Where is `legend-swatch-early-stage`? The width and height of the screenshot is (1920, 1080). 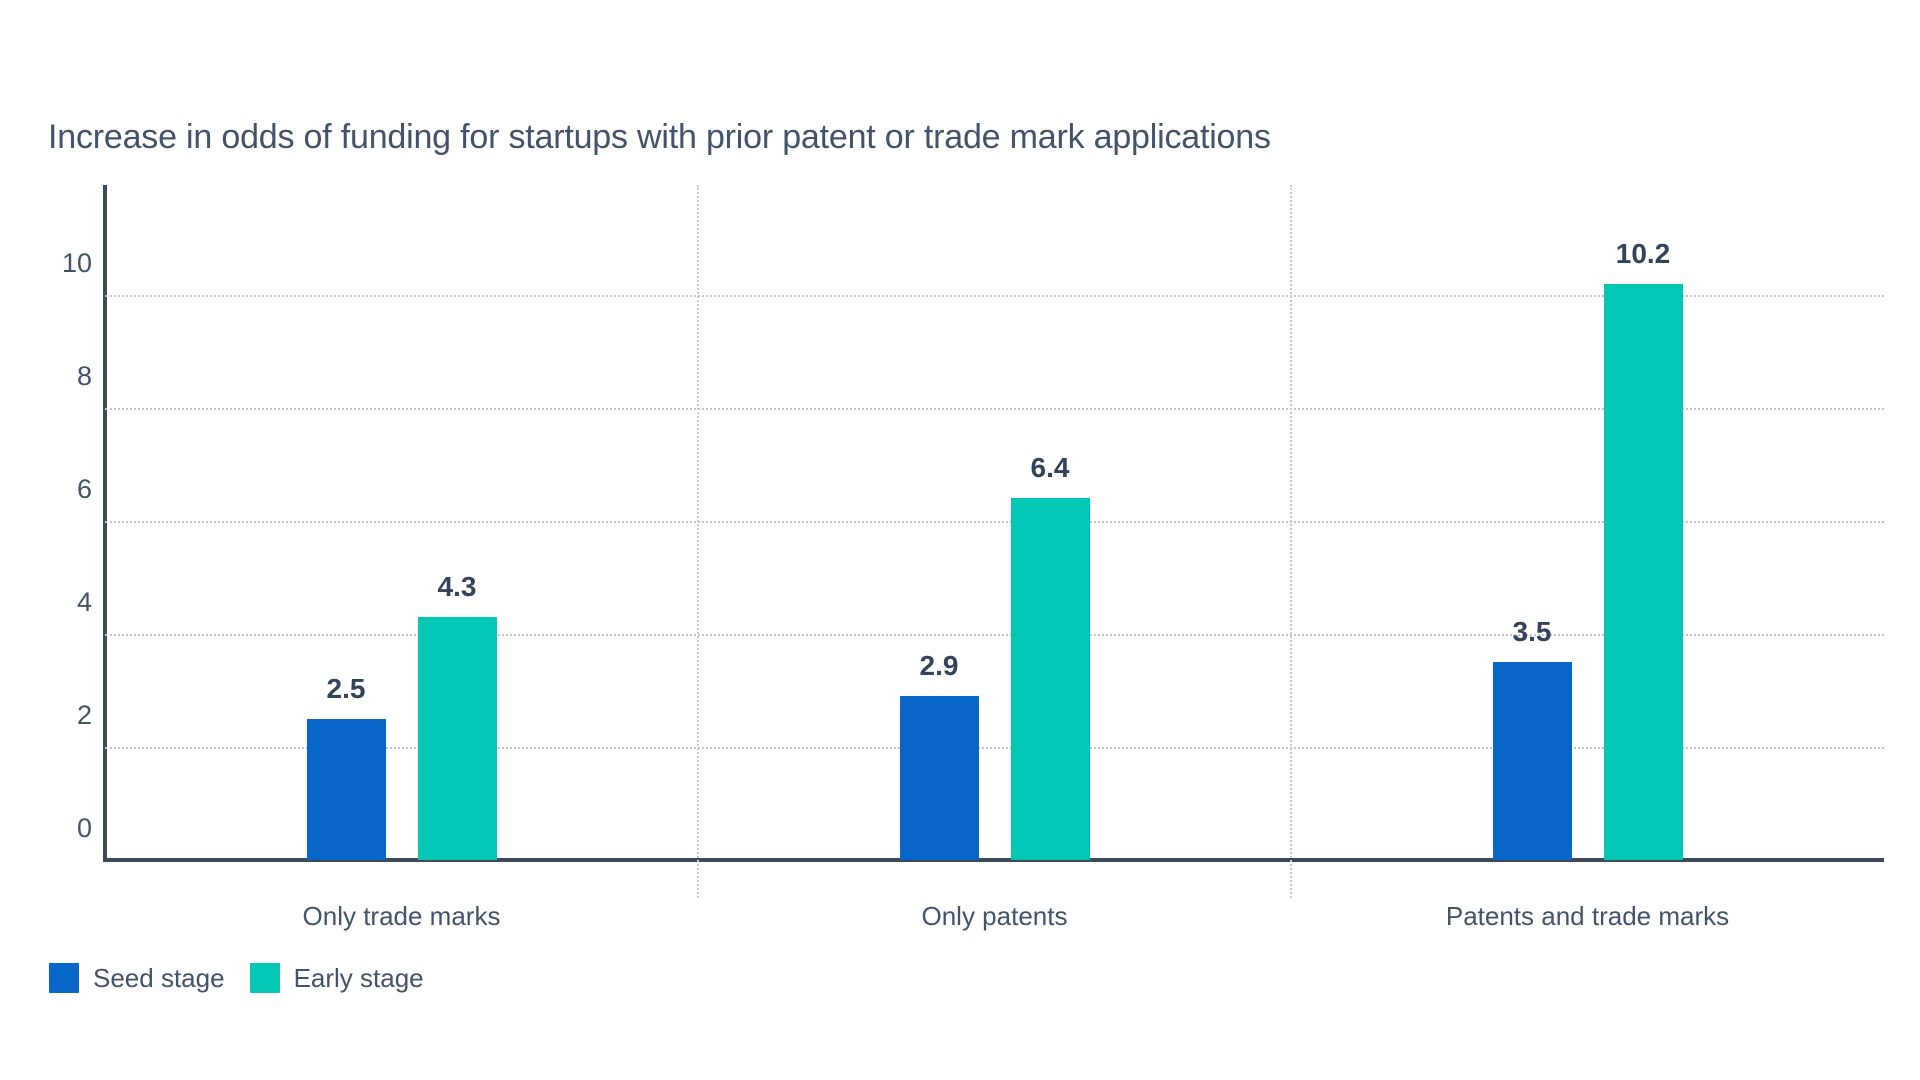 legend-swatch-early-stage is located at coordinates (264, 978).